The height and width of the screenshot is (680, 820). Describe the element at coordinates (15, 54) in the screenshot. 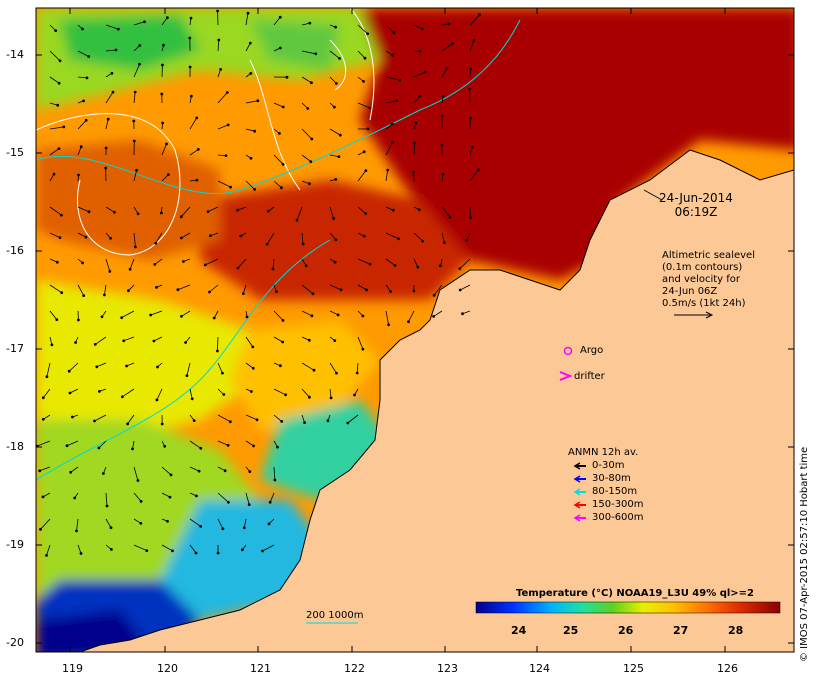

I see `y-tick-label: -14` at that location.